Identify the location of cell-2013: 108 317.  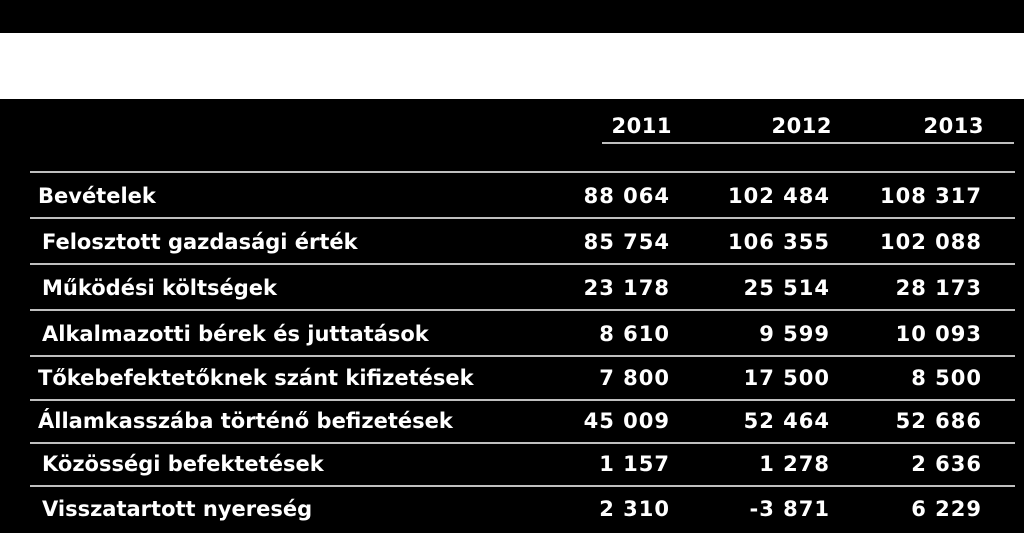
(931, 196).